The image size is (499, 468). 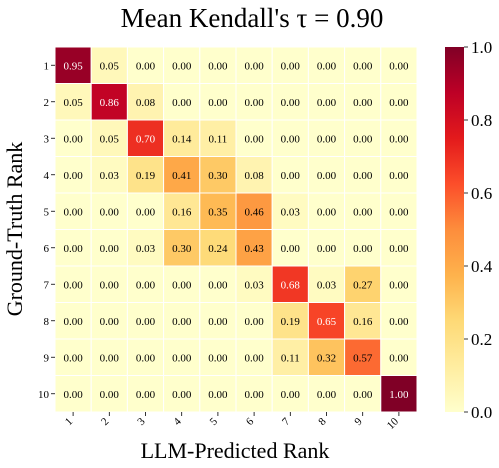 I want to click on cell-value-label: 0.43, so click(x=254, y=249).